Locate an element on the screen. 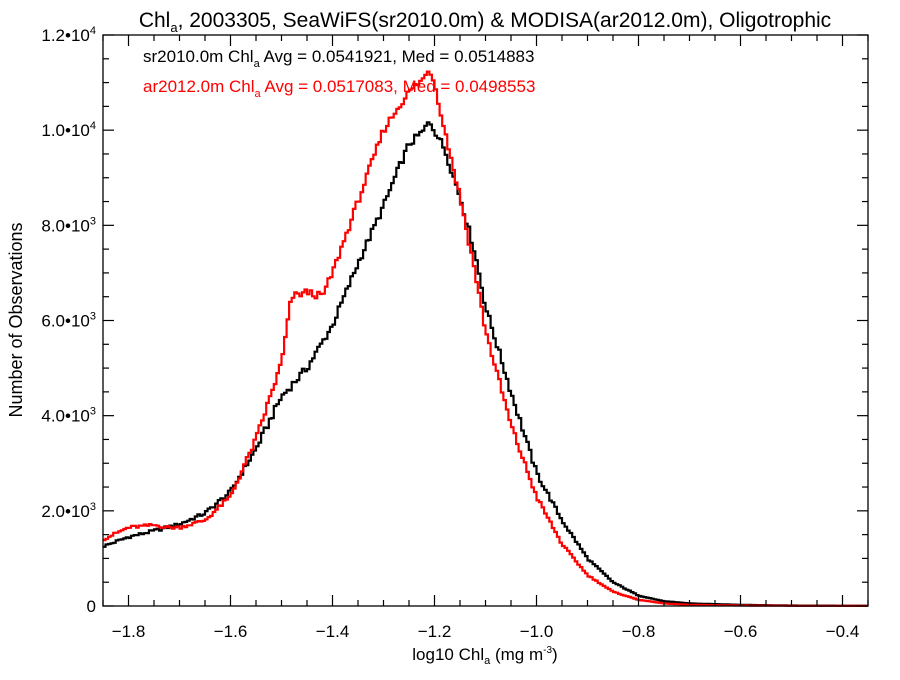 This screenshot has width=900, height=680. x-tick-label: −1.2 is located at coordinates (435, 631).